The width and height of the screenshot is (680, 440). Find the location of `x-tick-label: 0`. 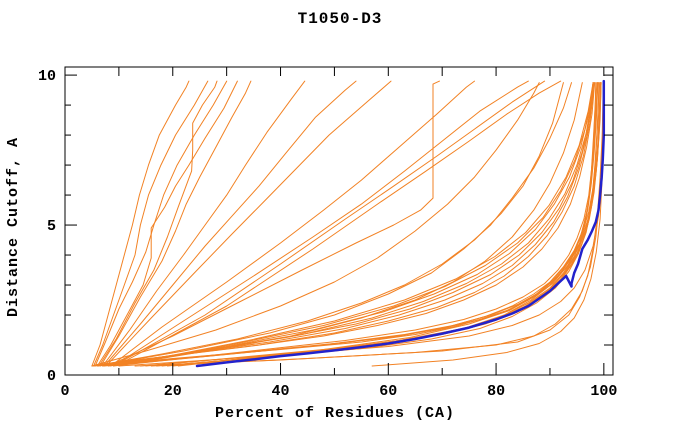

x-tick-label: 0 is located at coordinates (64, 391).